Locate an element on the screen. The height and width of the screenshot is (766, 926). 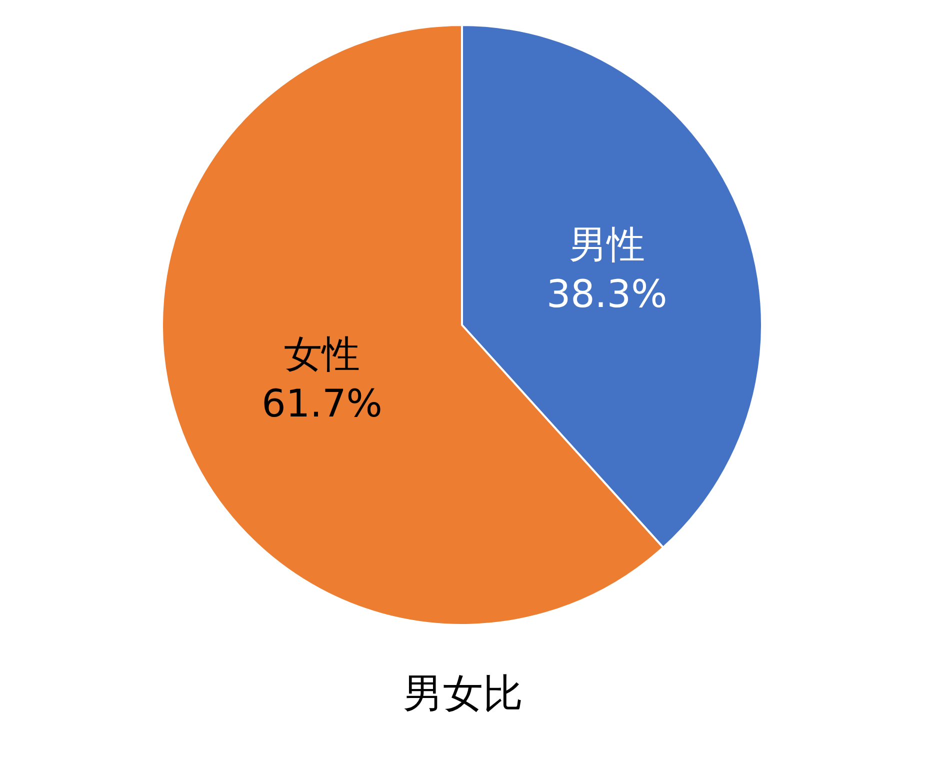
slice-label: 女性 is located at coordinates (322, 354).